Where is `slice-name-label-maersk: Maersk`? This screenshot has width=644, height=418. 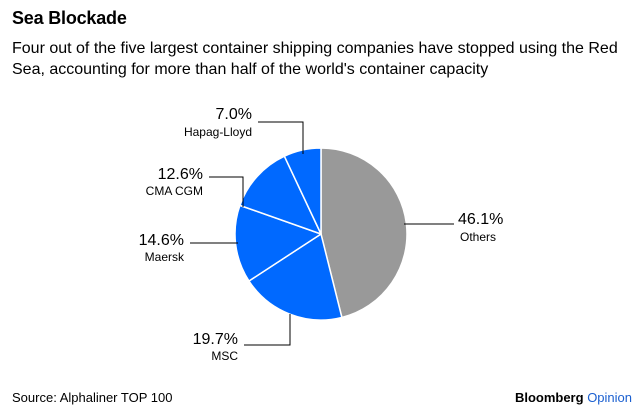
slice-name-label-maersk: Maersk is located at coordinates (165, 257).